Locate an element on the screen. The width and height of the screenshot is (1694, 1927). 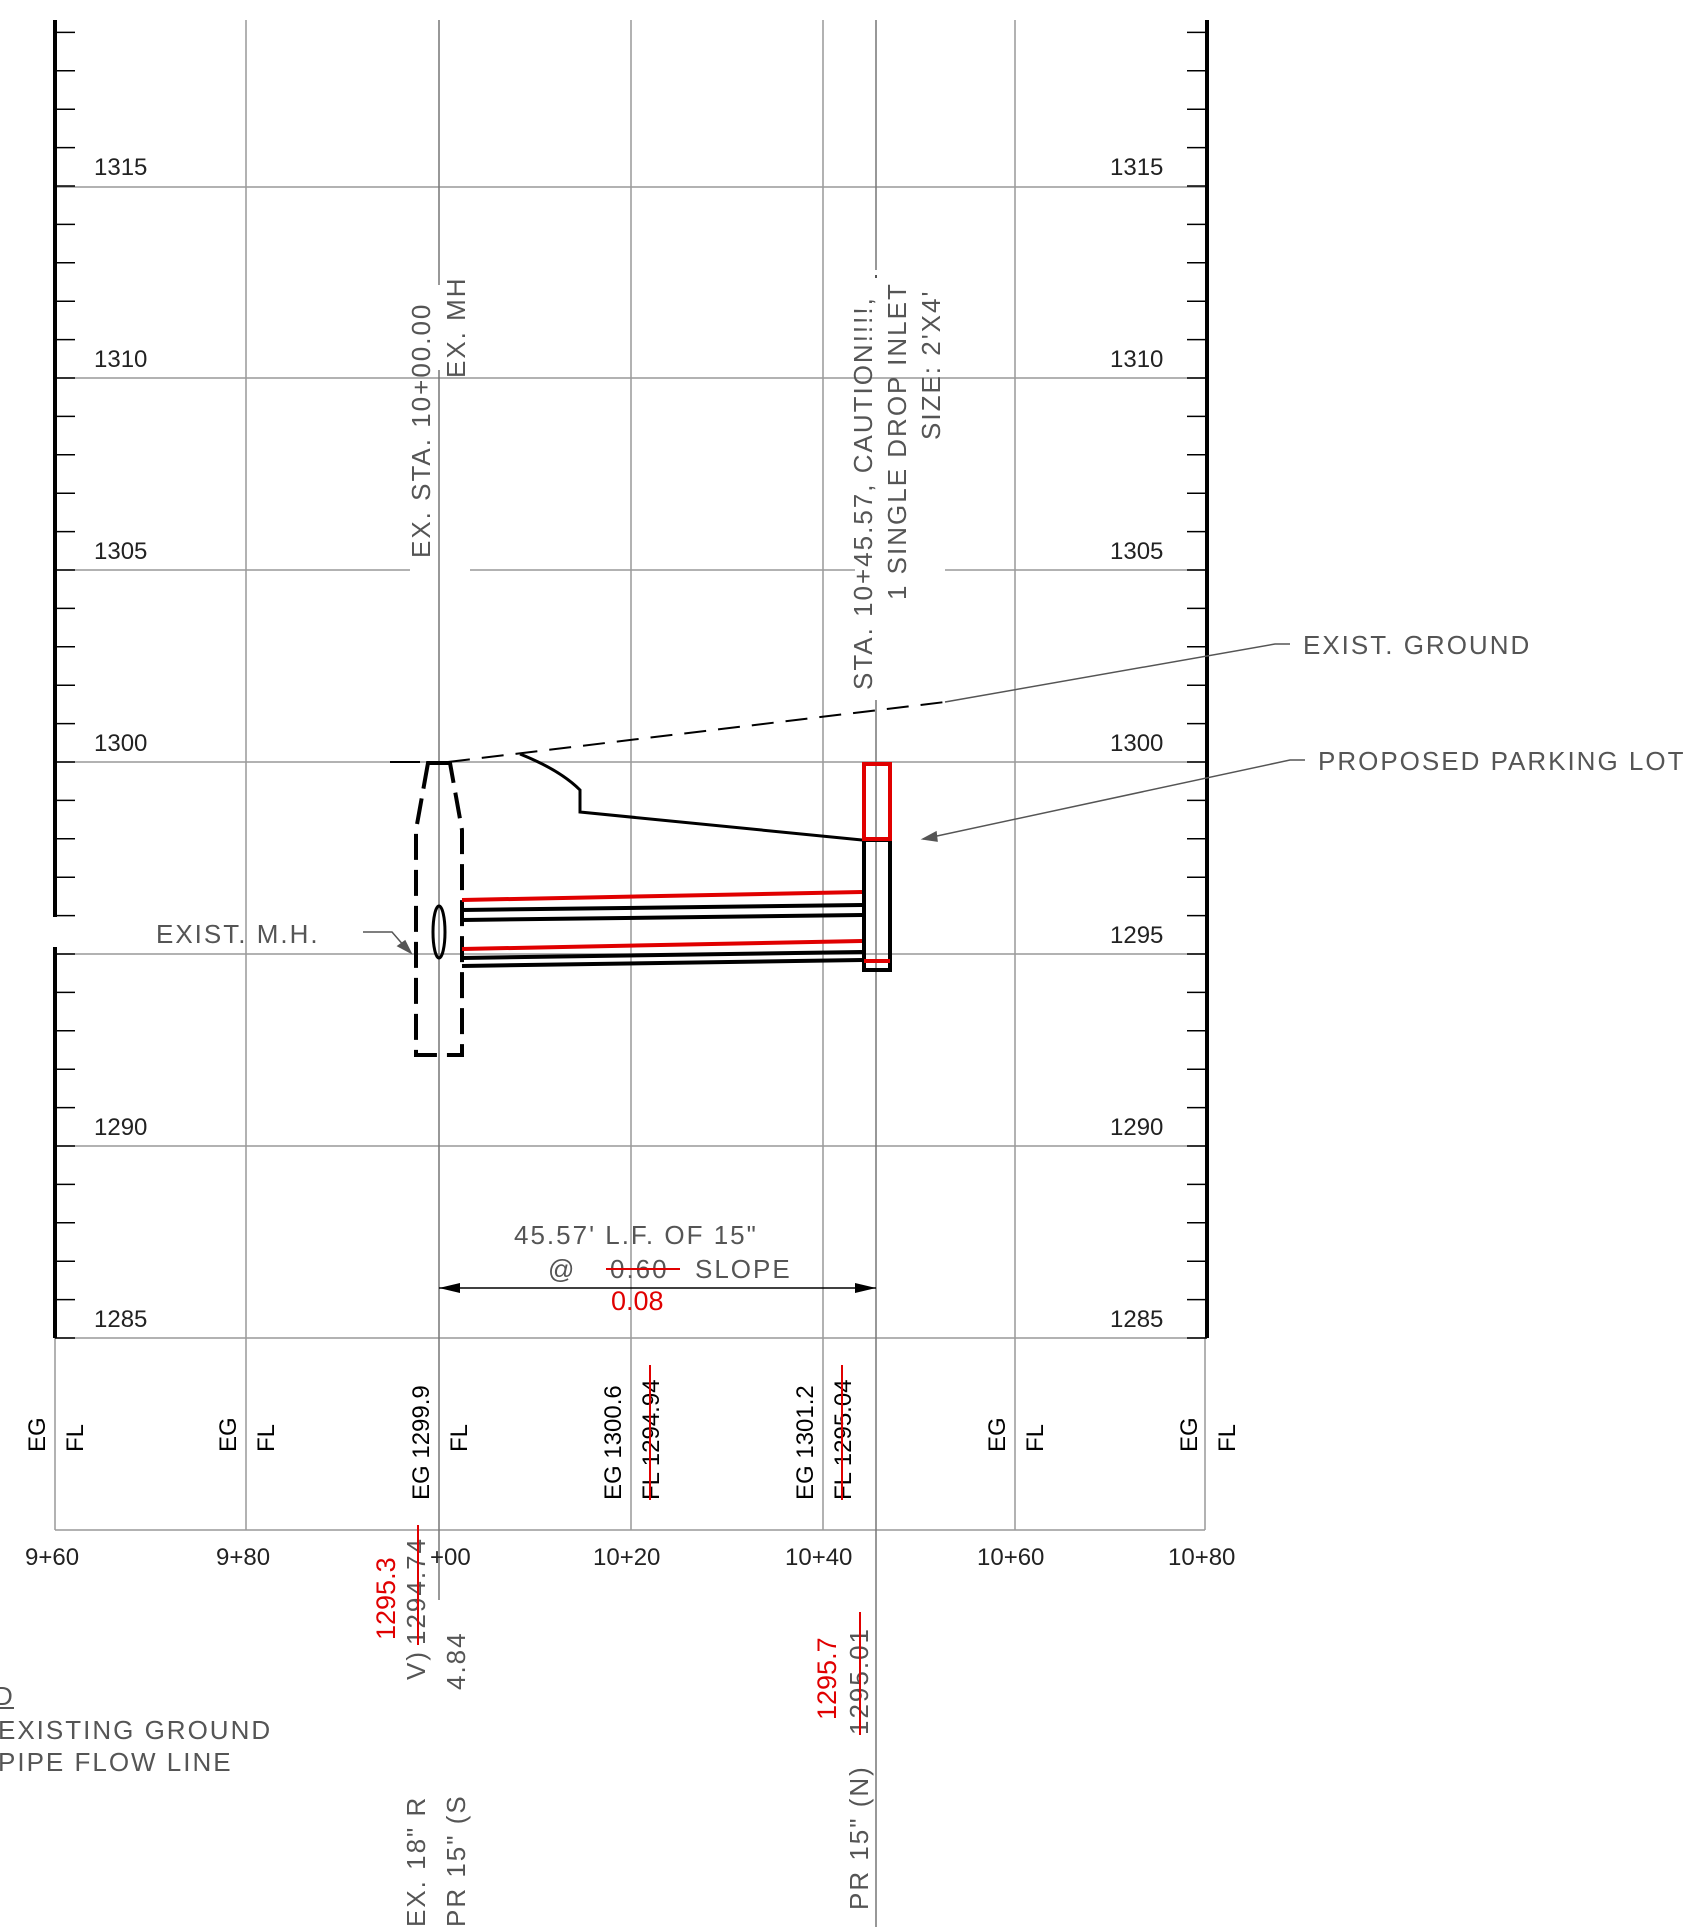
elevation-labels-right: 1315 1310 1305 1300 1295 1290 1285 is located at coordinates (1136, 743).